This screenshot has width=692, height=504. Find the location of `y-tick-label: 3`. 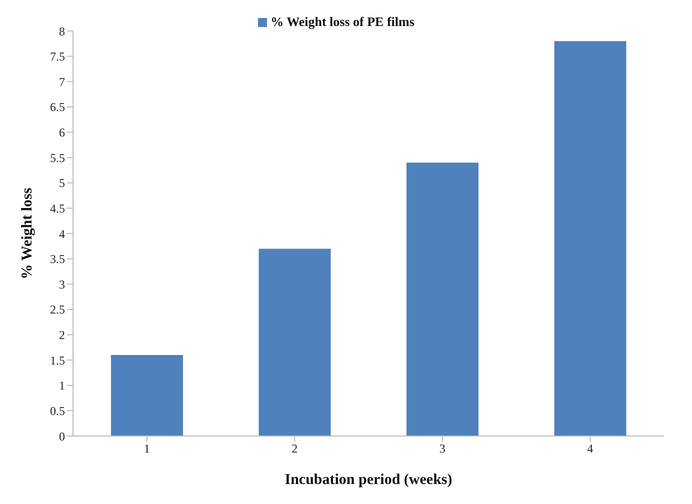

y-tick-label: 3 is located at coordinates (62, 284).